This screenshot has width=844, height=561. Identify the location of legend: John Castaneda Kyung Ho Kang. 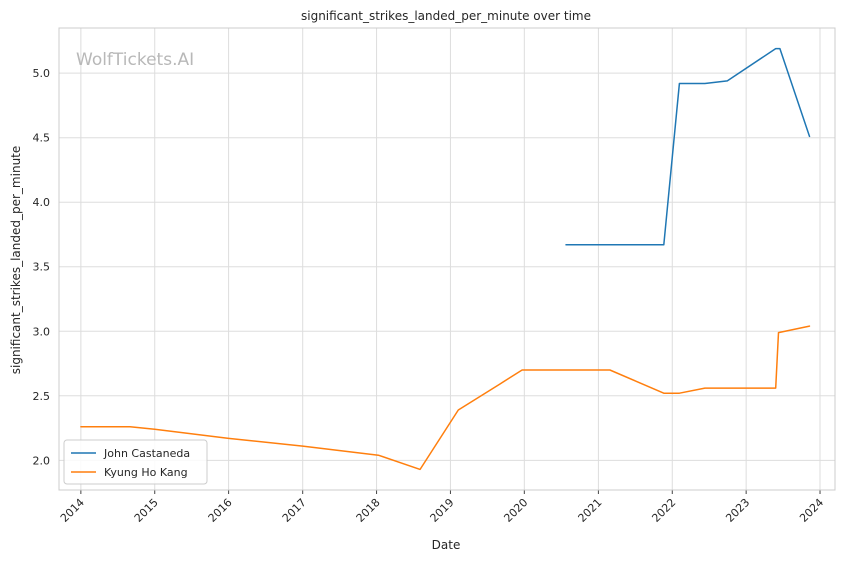
(135, 462).